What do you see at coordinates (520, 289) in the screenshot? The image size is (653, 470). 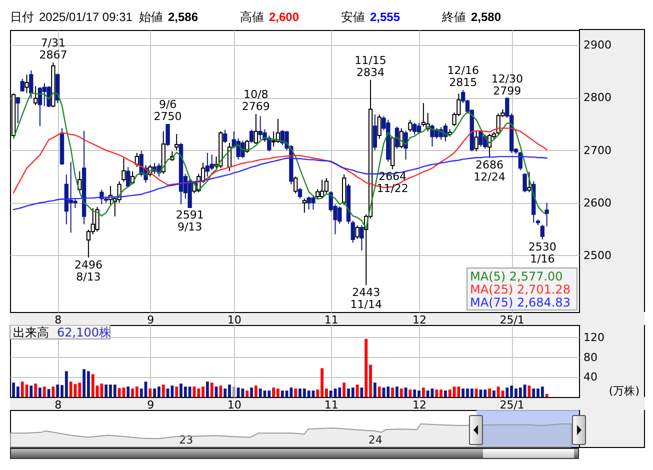 I see `text: MA(25) 2,701.28` at bounding box center [520, 289].